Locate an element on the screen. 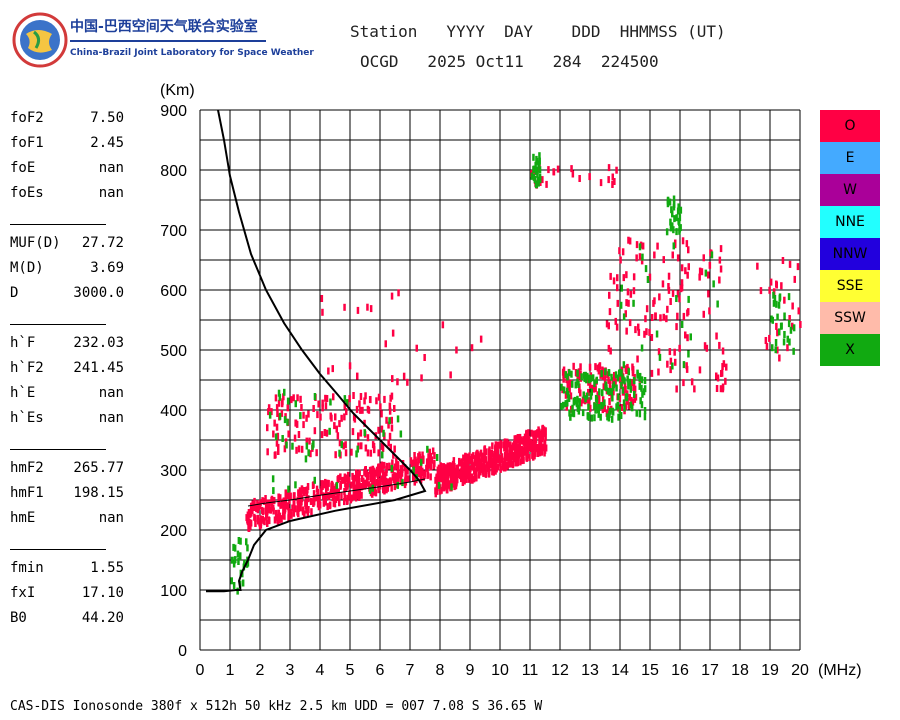 This screenshot has width=900, height=720. param-name: foEs is located at coordinates (27, 193).